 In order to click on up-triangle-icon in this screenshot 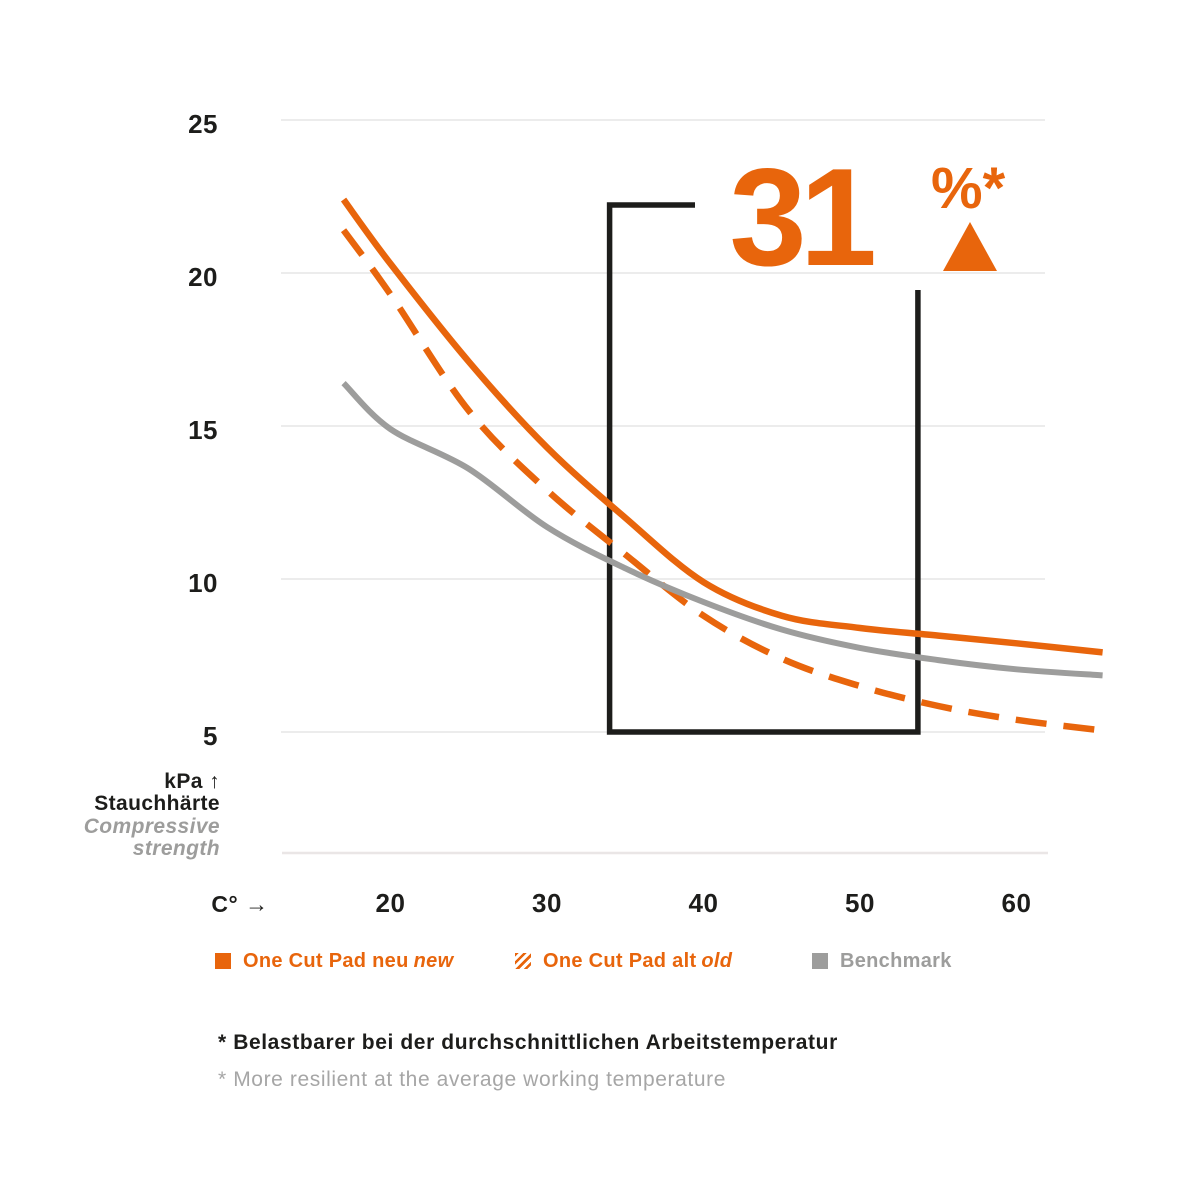, I will do `click(970, 246)`.